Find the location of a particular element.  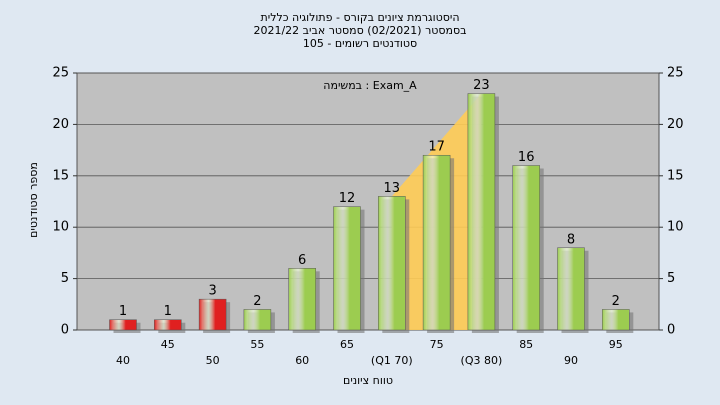

x-tick-label: 45 is located at coordinates (168, 344).